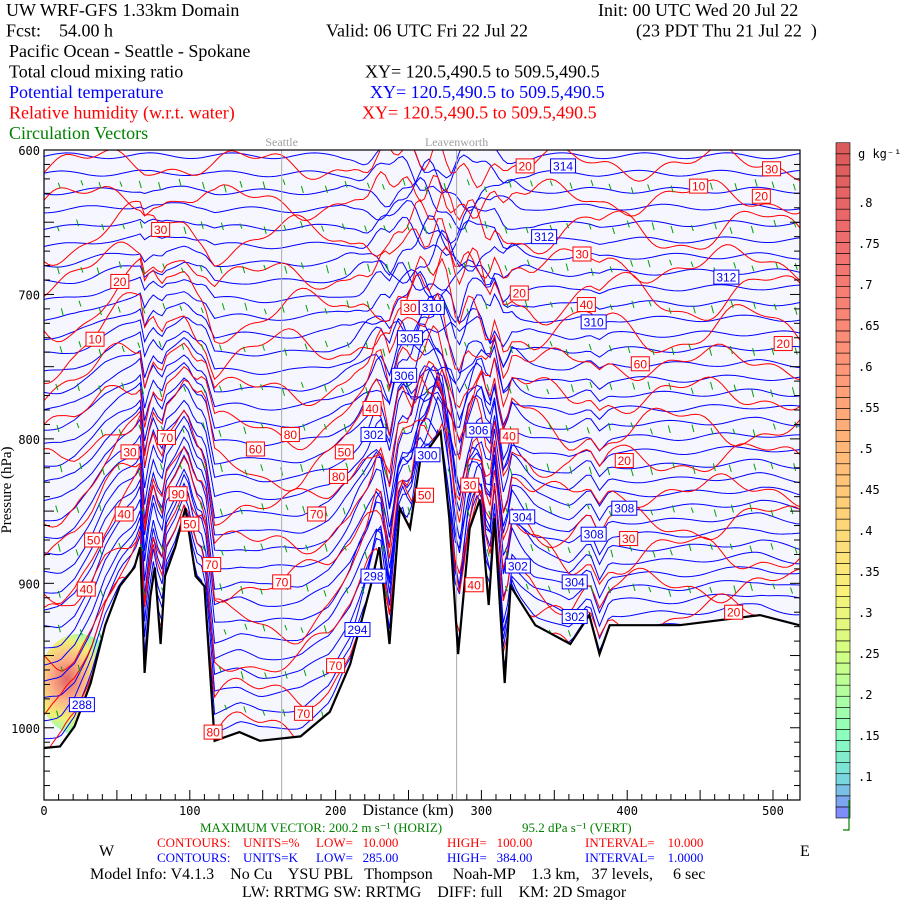 The image size is (900, 900). Describe the element at coordinates (869, 572) in the screenshot. I see `colorbar-tick-label: .35` at that location.